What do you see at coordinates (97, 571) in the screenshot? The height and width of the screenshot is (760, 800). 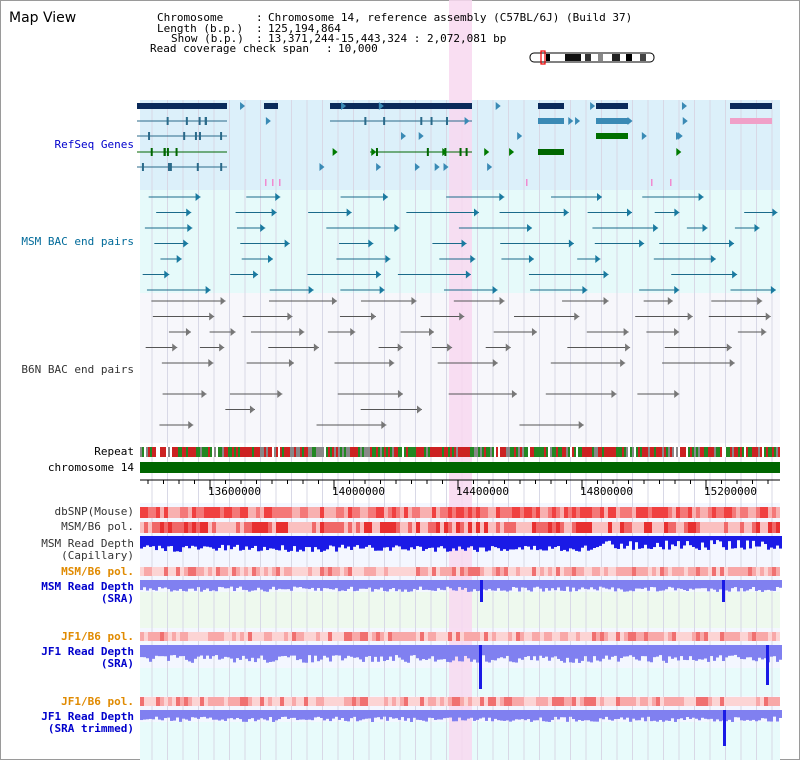 I see `track-label-msm-b6-pol-sra: MSM/B6 pol.` at bounding box center [97, 571].